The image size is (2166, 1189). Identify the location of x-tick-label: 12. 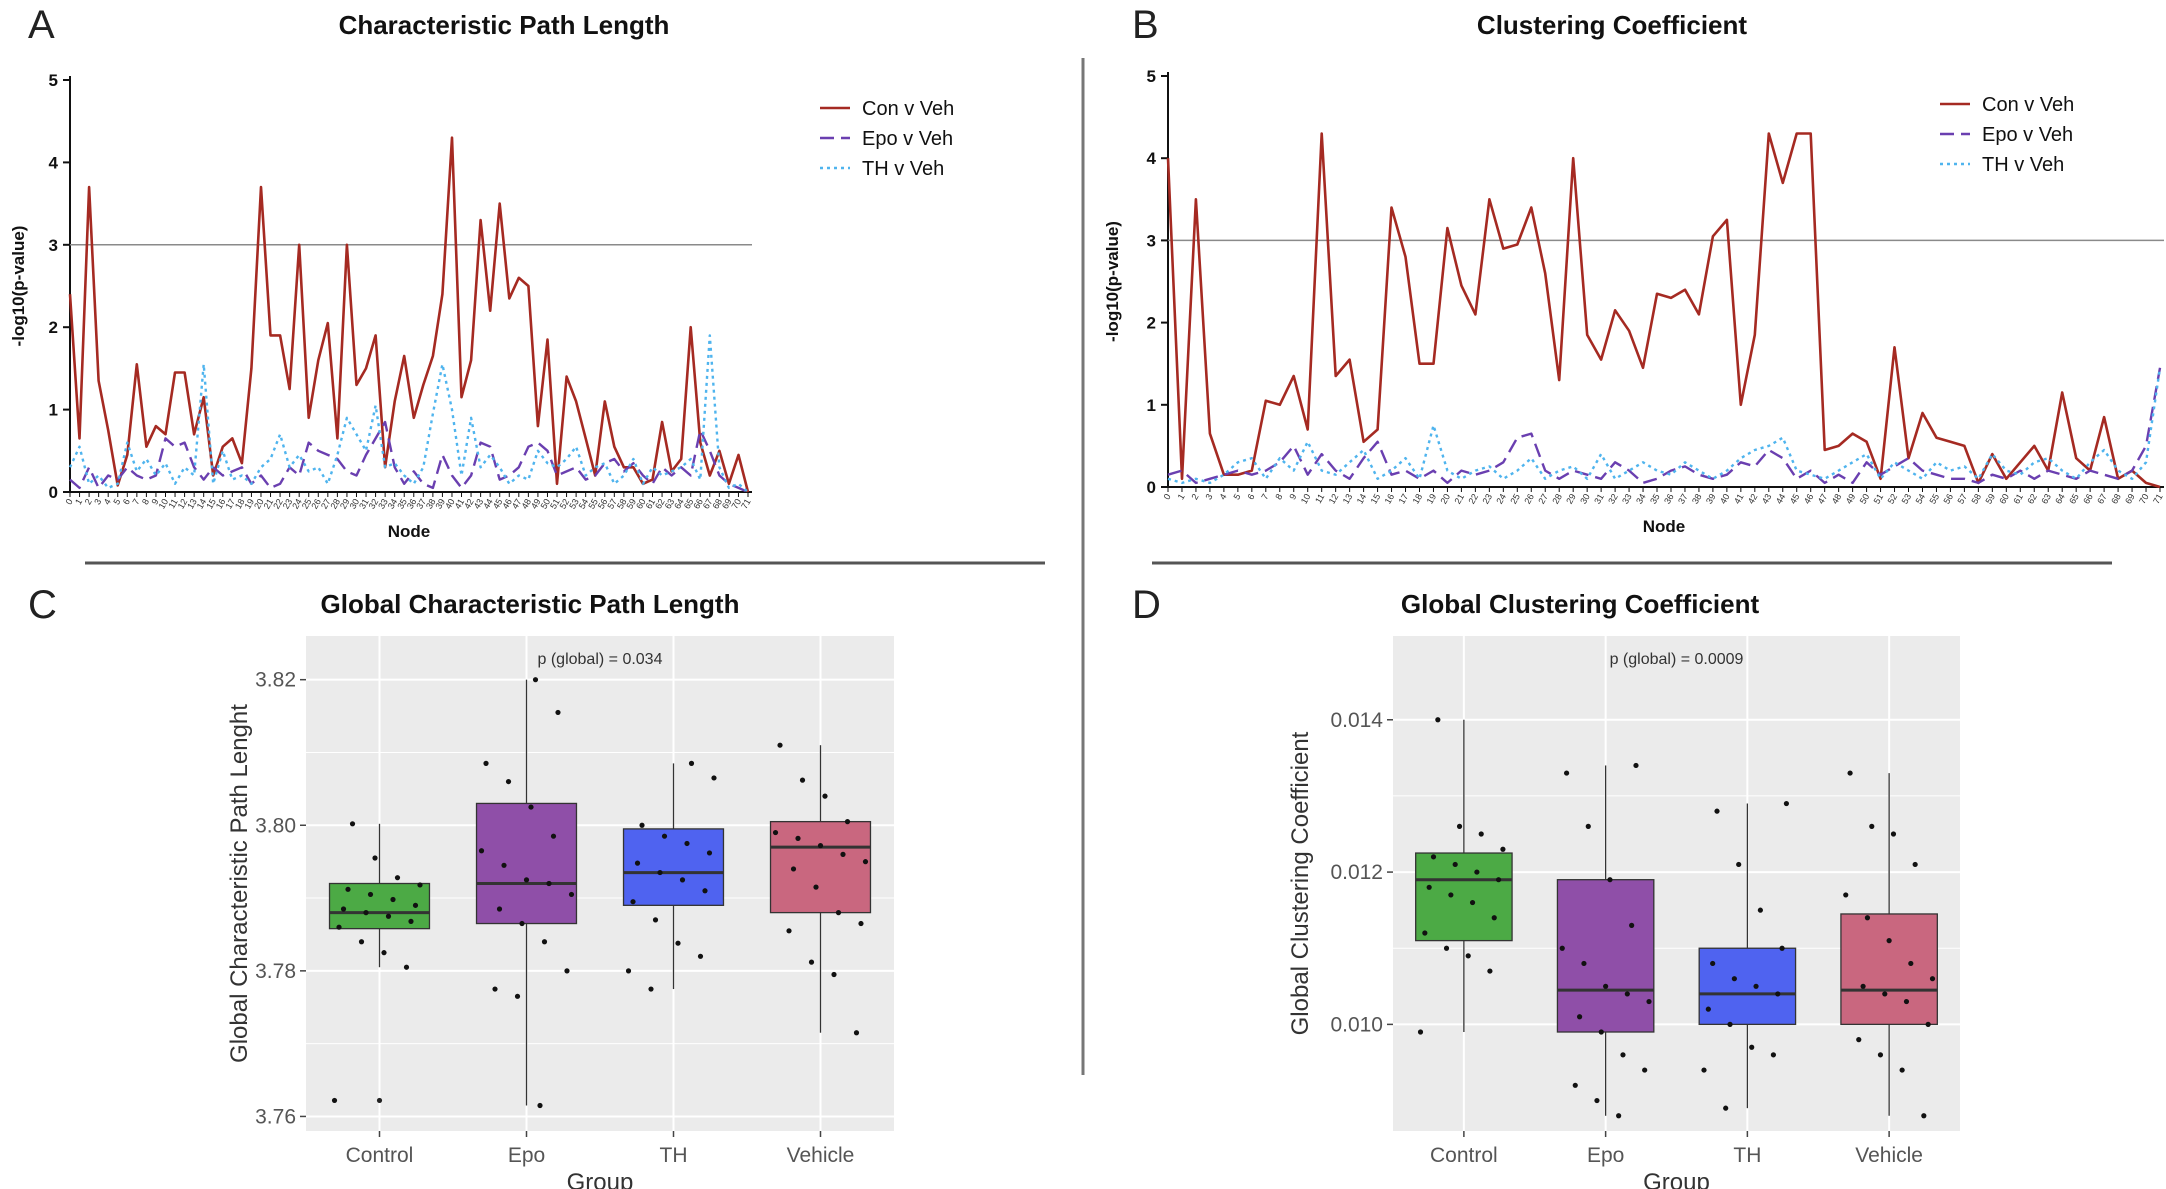
(1334, 499).